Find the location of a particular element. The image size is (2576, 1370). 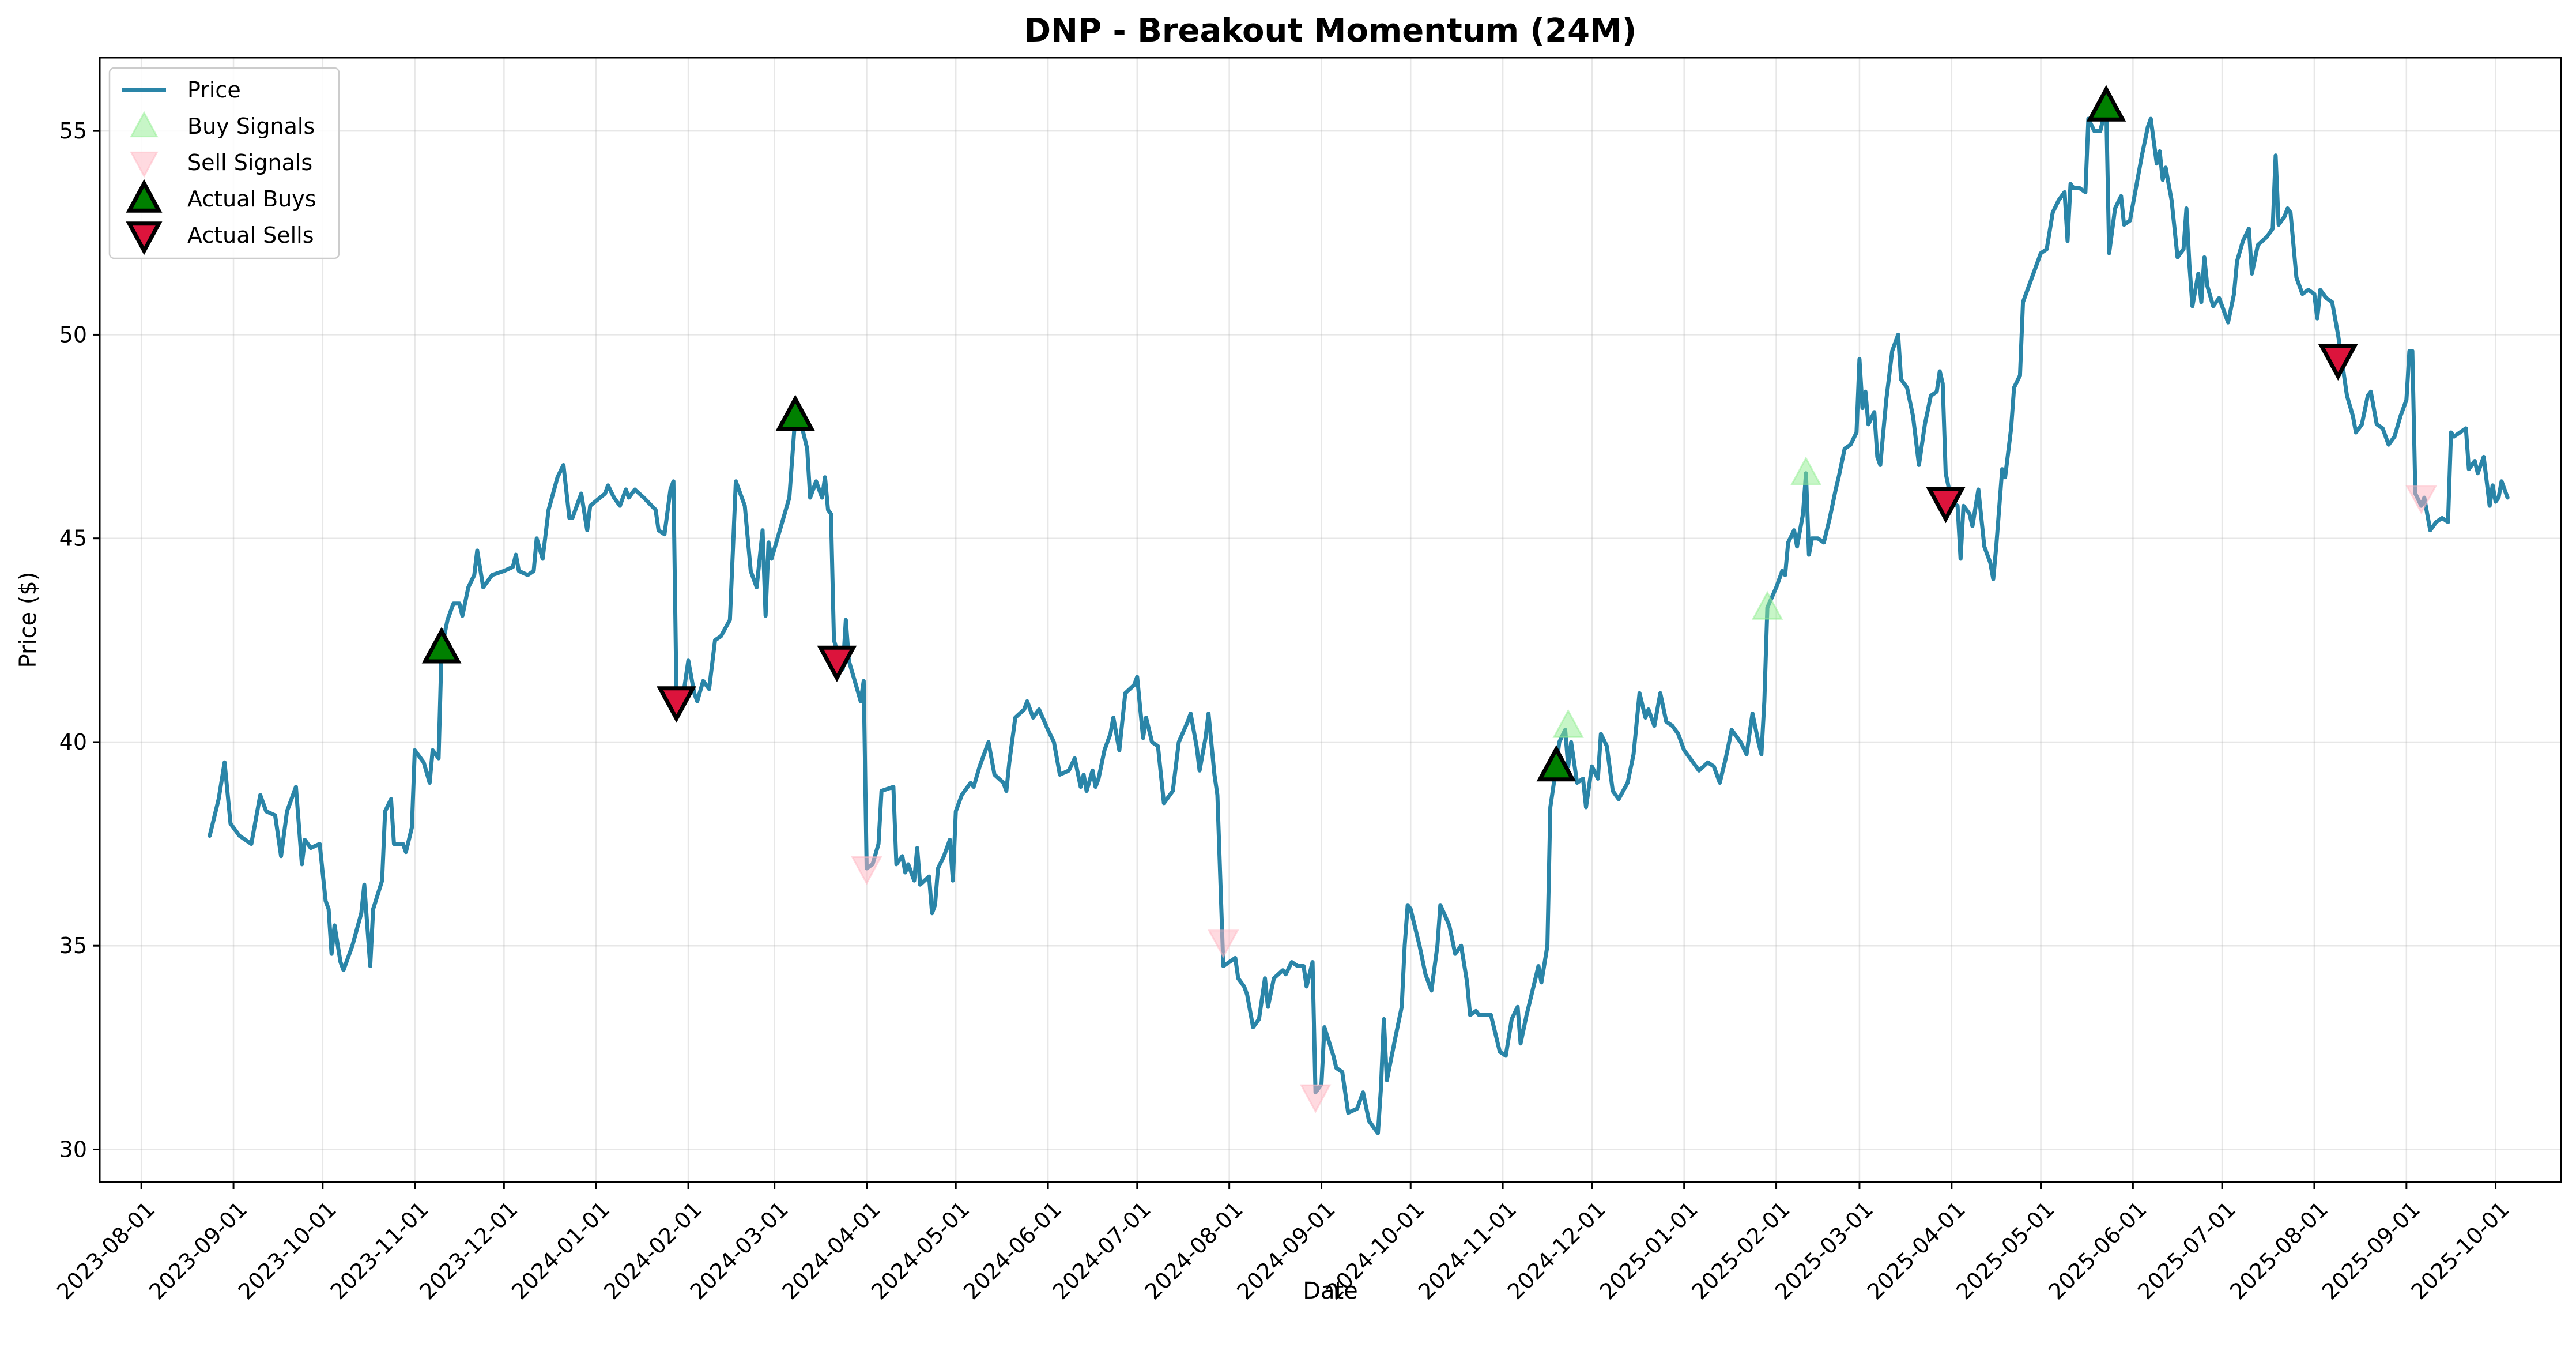

legend-label-buy-signals: Buy Signals is located at coordinates (251, 126).